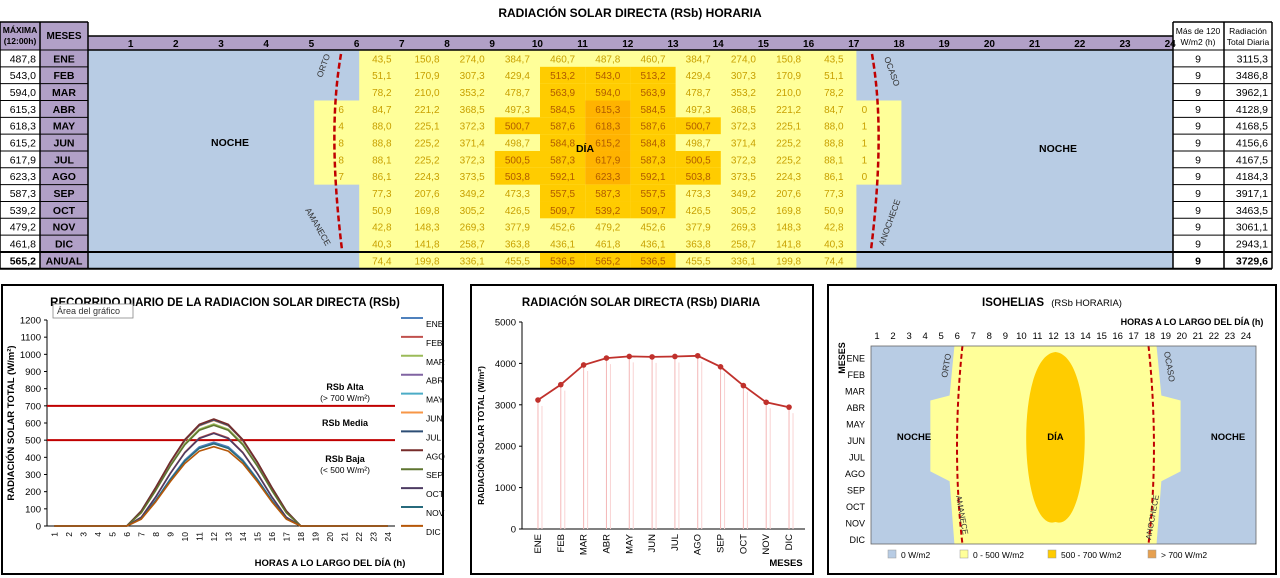 The width and height of the screenshot is (1280, 578). Describe the element at coordinates (402, 44) in the screenshot. I see `table-header-hour: 7` at that location.